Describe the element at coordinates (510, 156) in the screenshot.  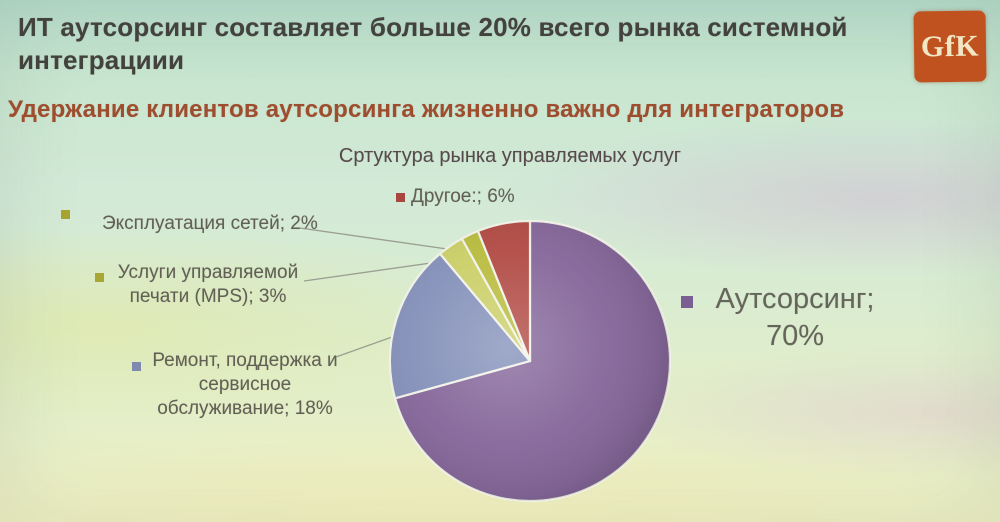
I see `chart-title: Сртуктура рынка управляемых услуг` at that location.